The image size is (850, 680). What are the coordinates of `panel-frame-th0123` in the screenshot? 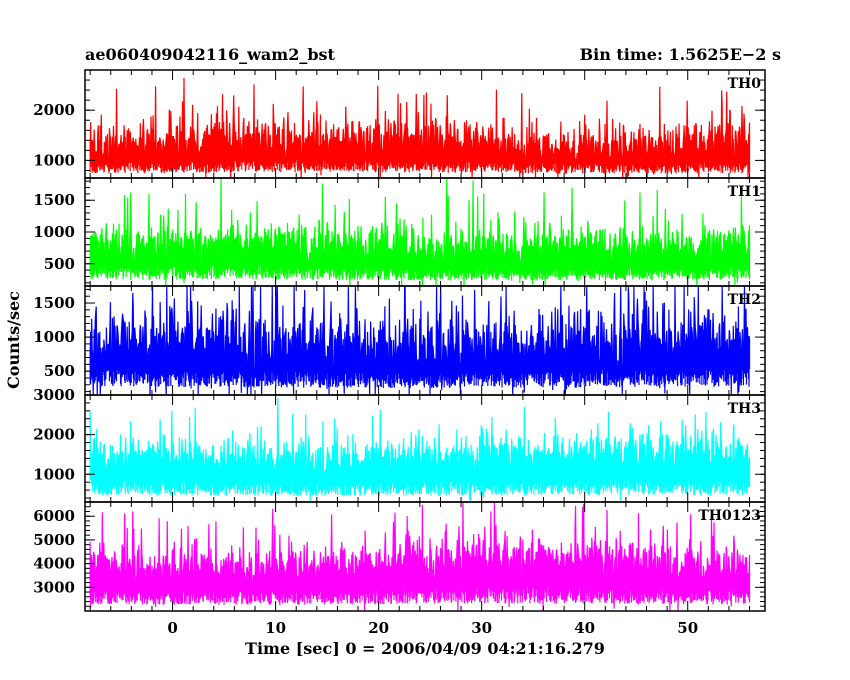 It's located at (425, 556).